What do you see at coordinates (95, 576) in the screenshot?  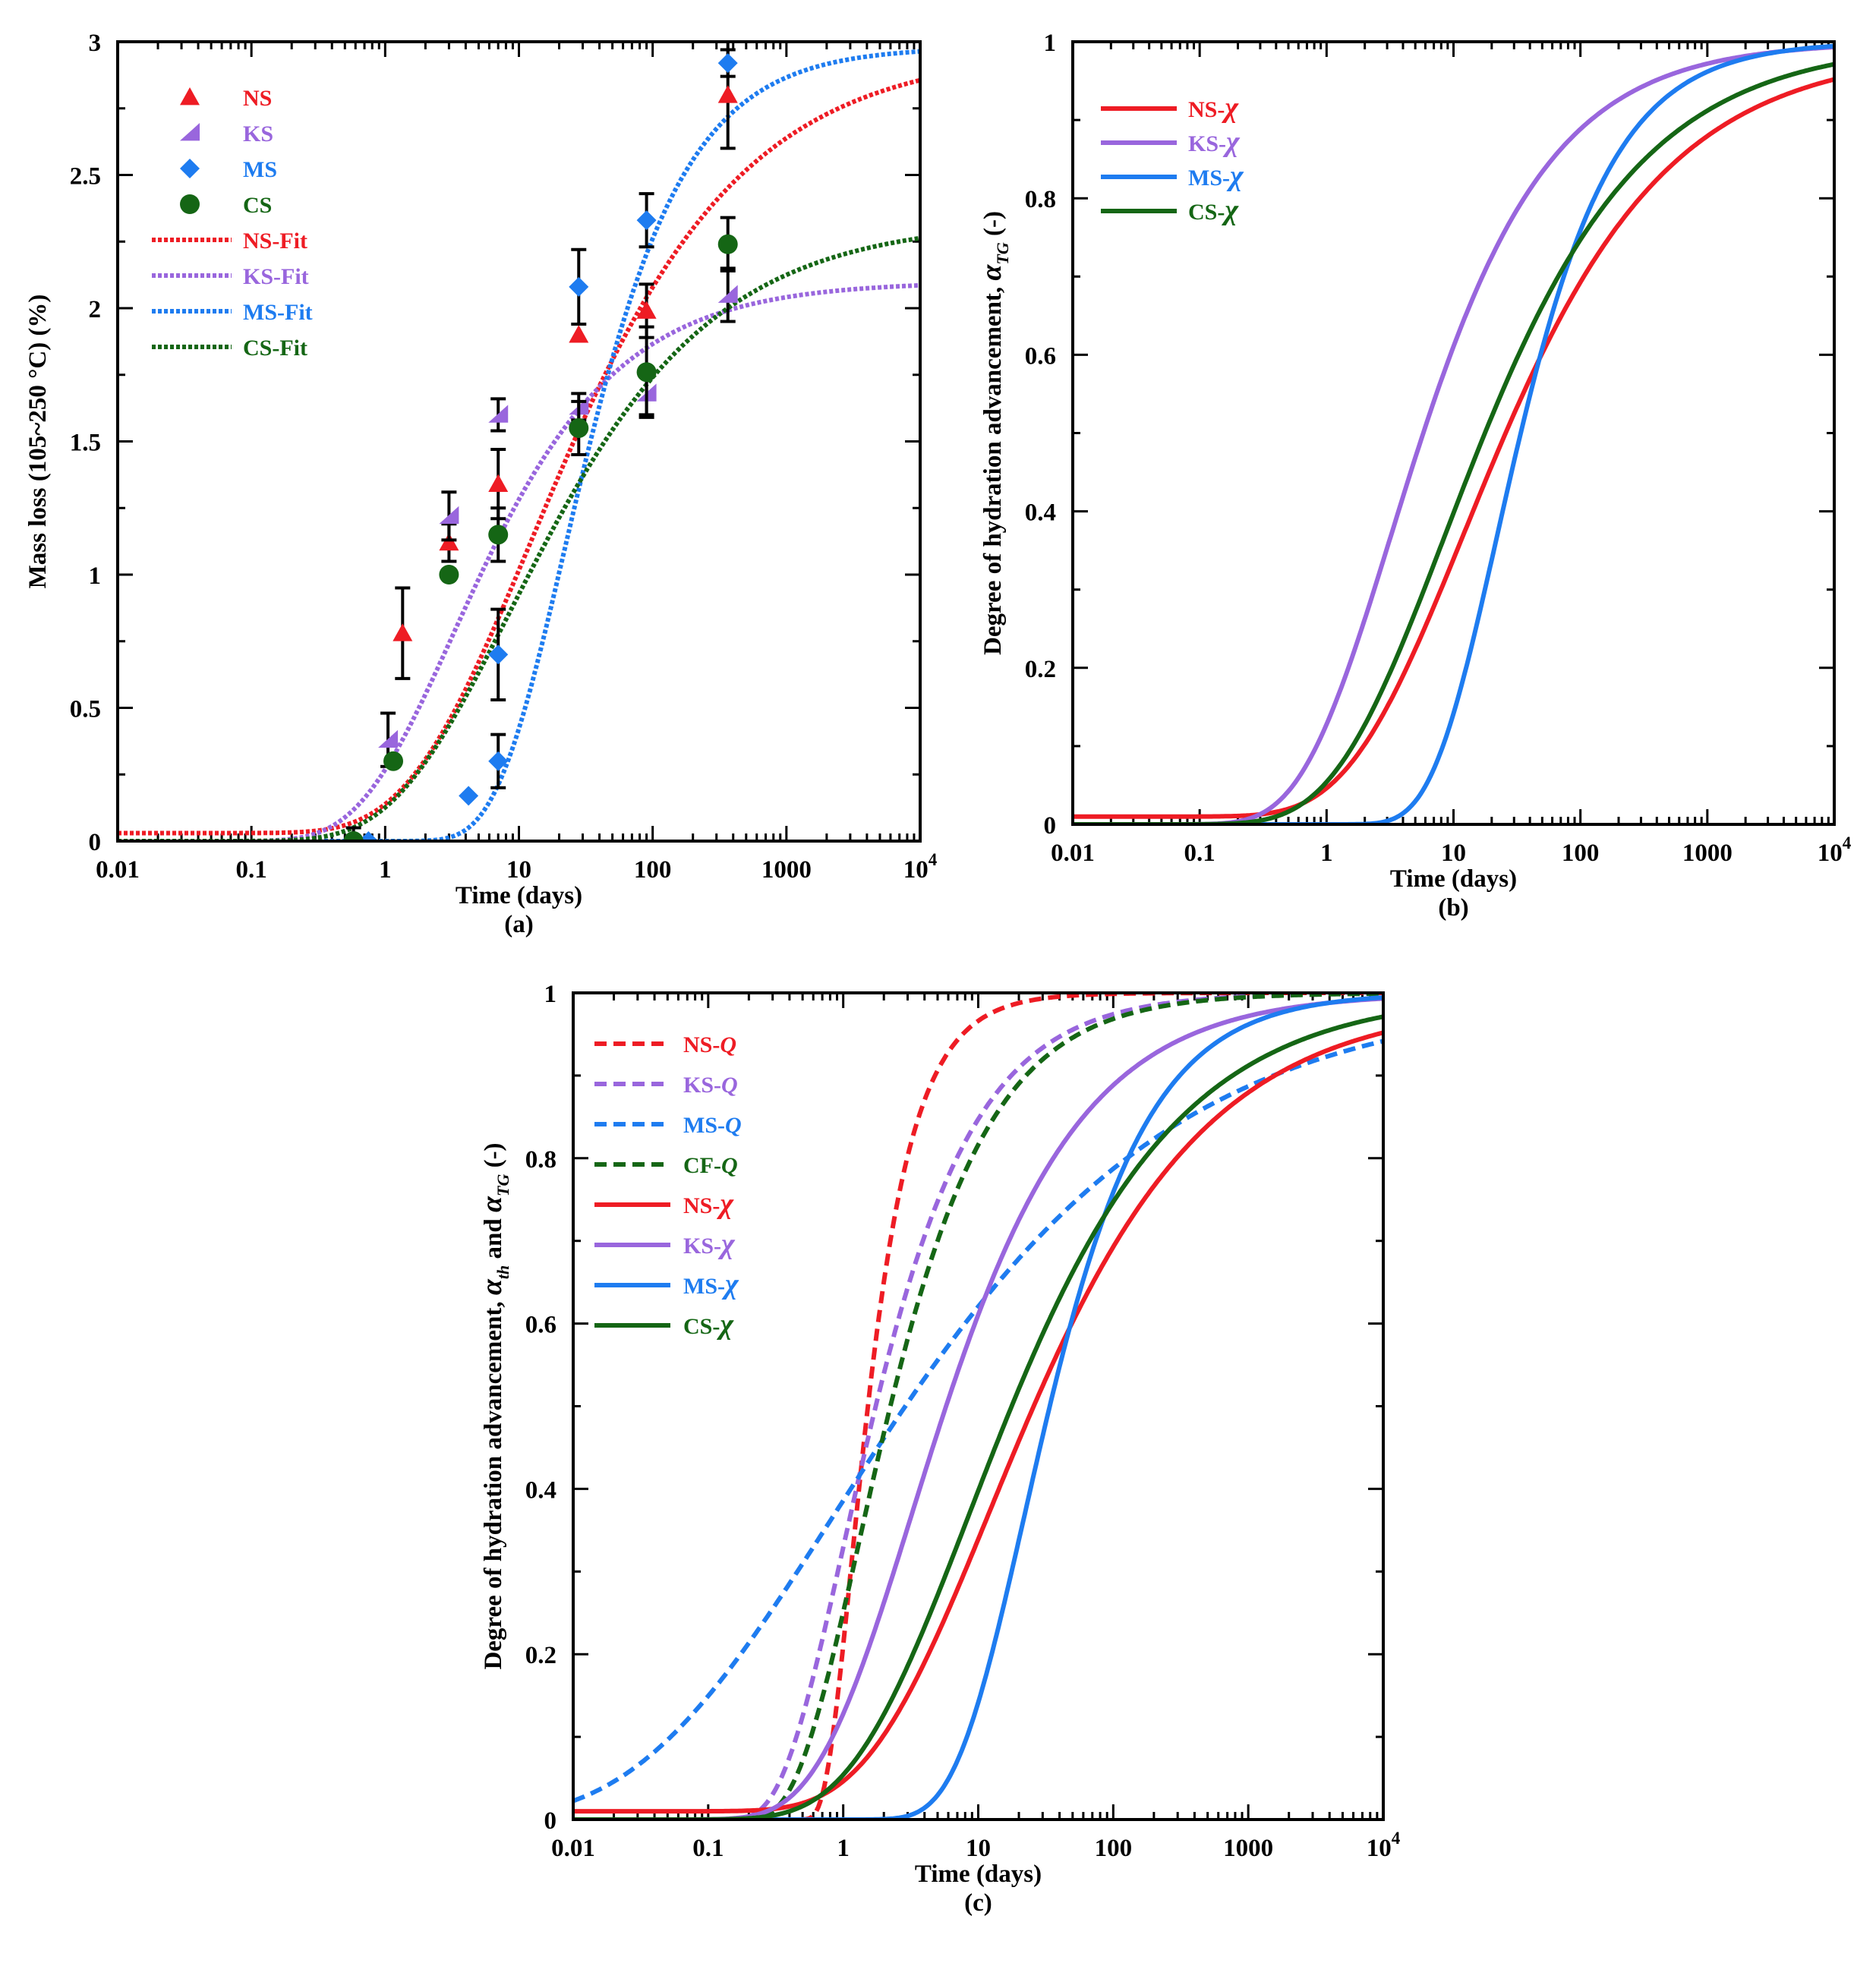 I see `y-tick-label: 1` at bounding box center [95, 576].